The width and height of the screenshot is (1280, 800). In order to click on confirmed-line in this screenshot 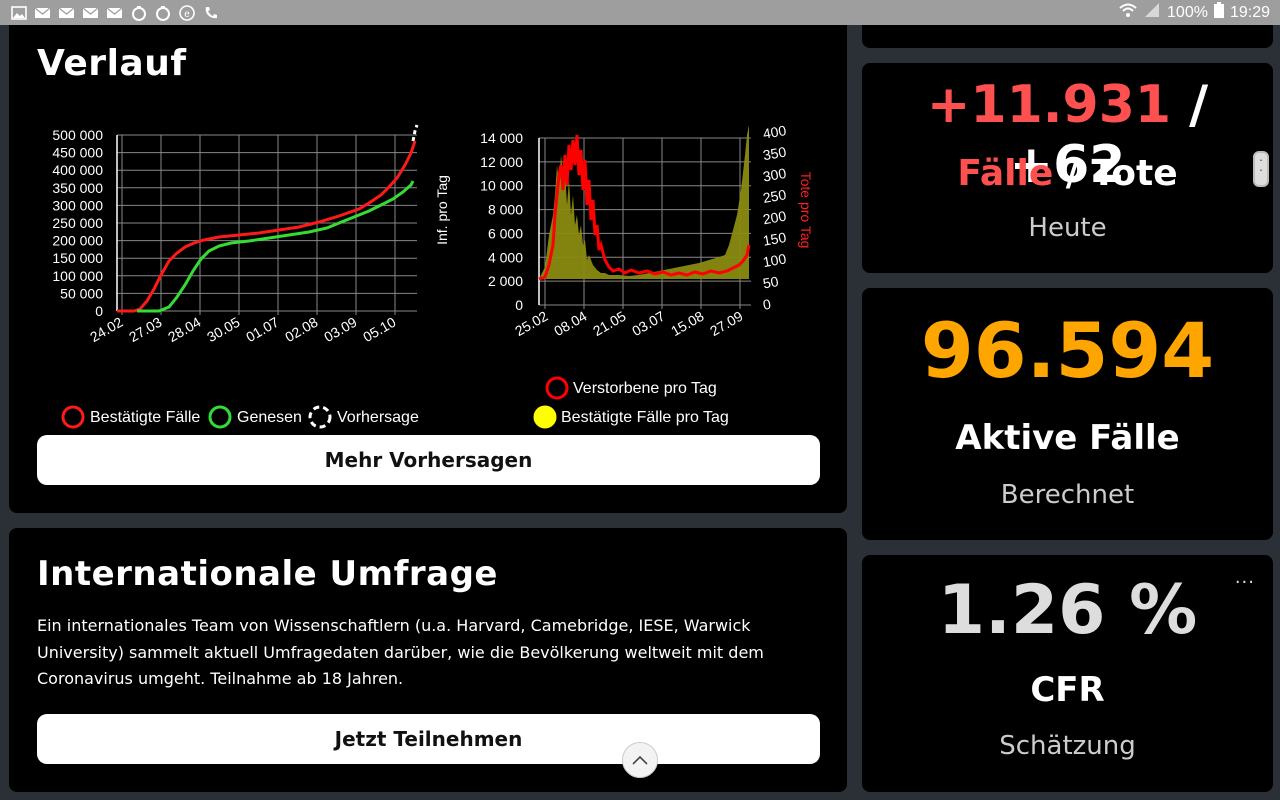, I will do `click(267, 226)`.